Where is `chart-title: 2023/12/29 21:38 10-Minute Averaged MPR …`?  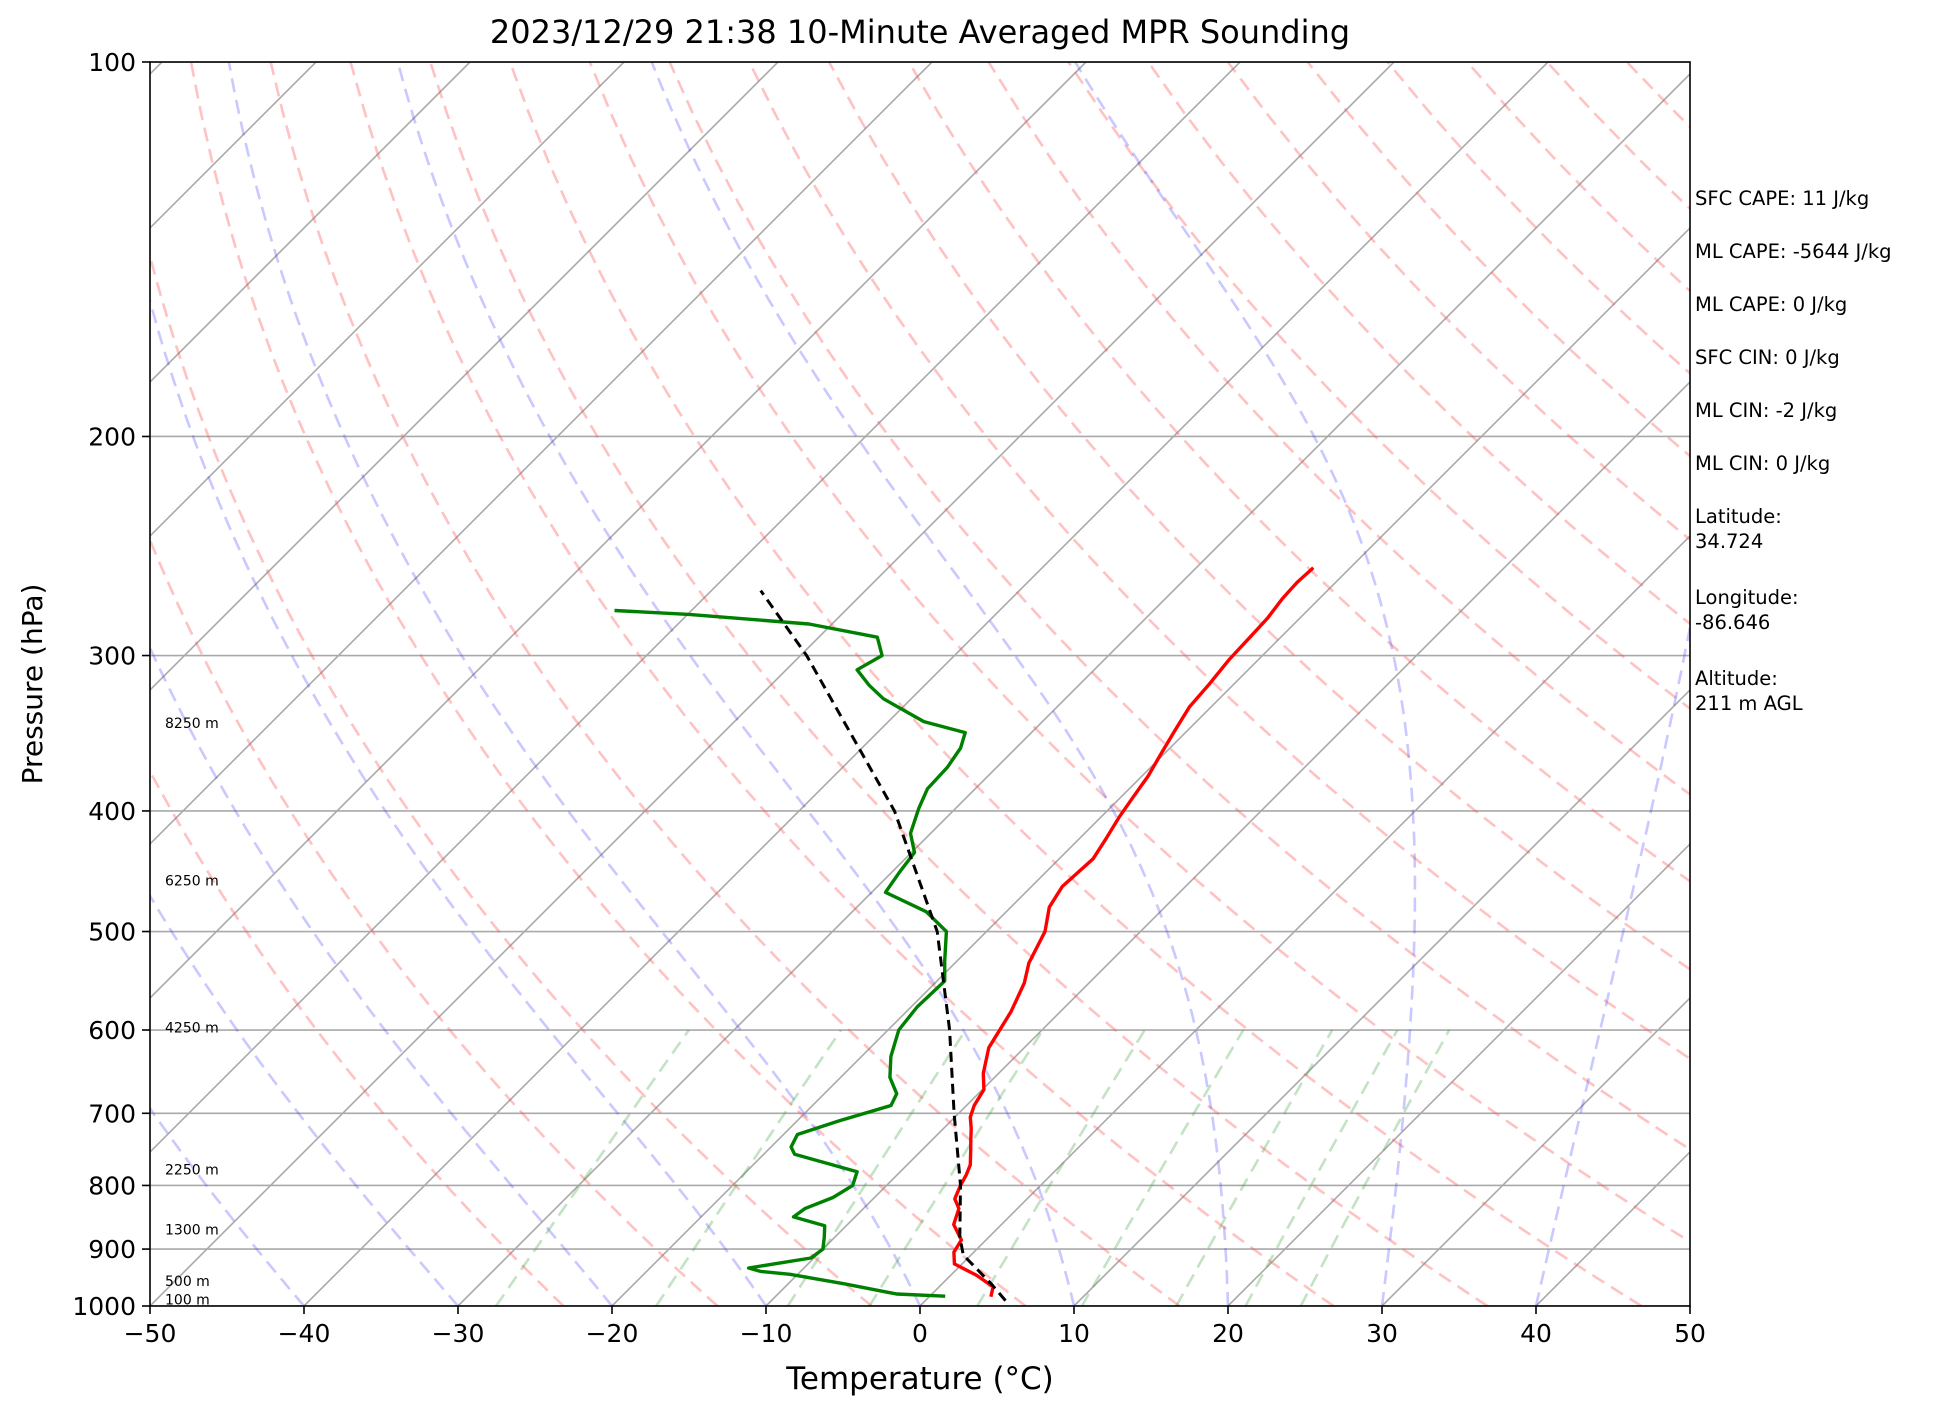 chart-title: 2023/12/29 21:38 10-Minute Averaged MPR … is located at coordinates (920, 32).